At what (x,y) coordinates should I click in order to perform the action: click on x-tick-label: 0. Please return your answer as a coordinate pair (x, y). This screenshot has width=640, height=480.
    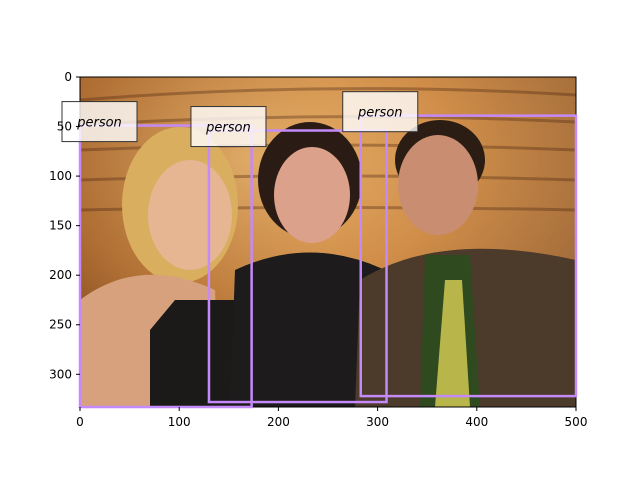
    Looking at the image, I should click on (80, 422).